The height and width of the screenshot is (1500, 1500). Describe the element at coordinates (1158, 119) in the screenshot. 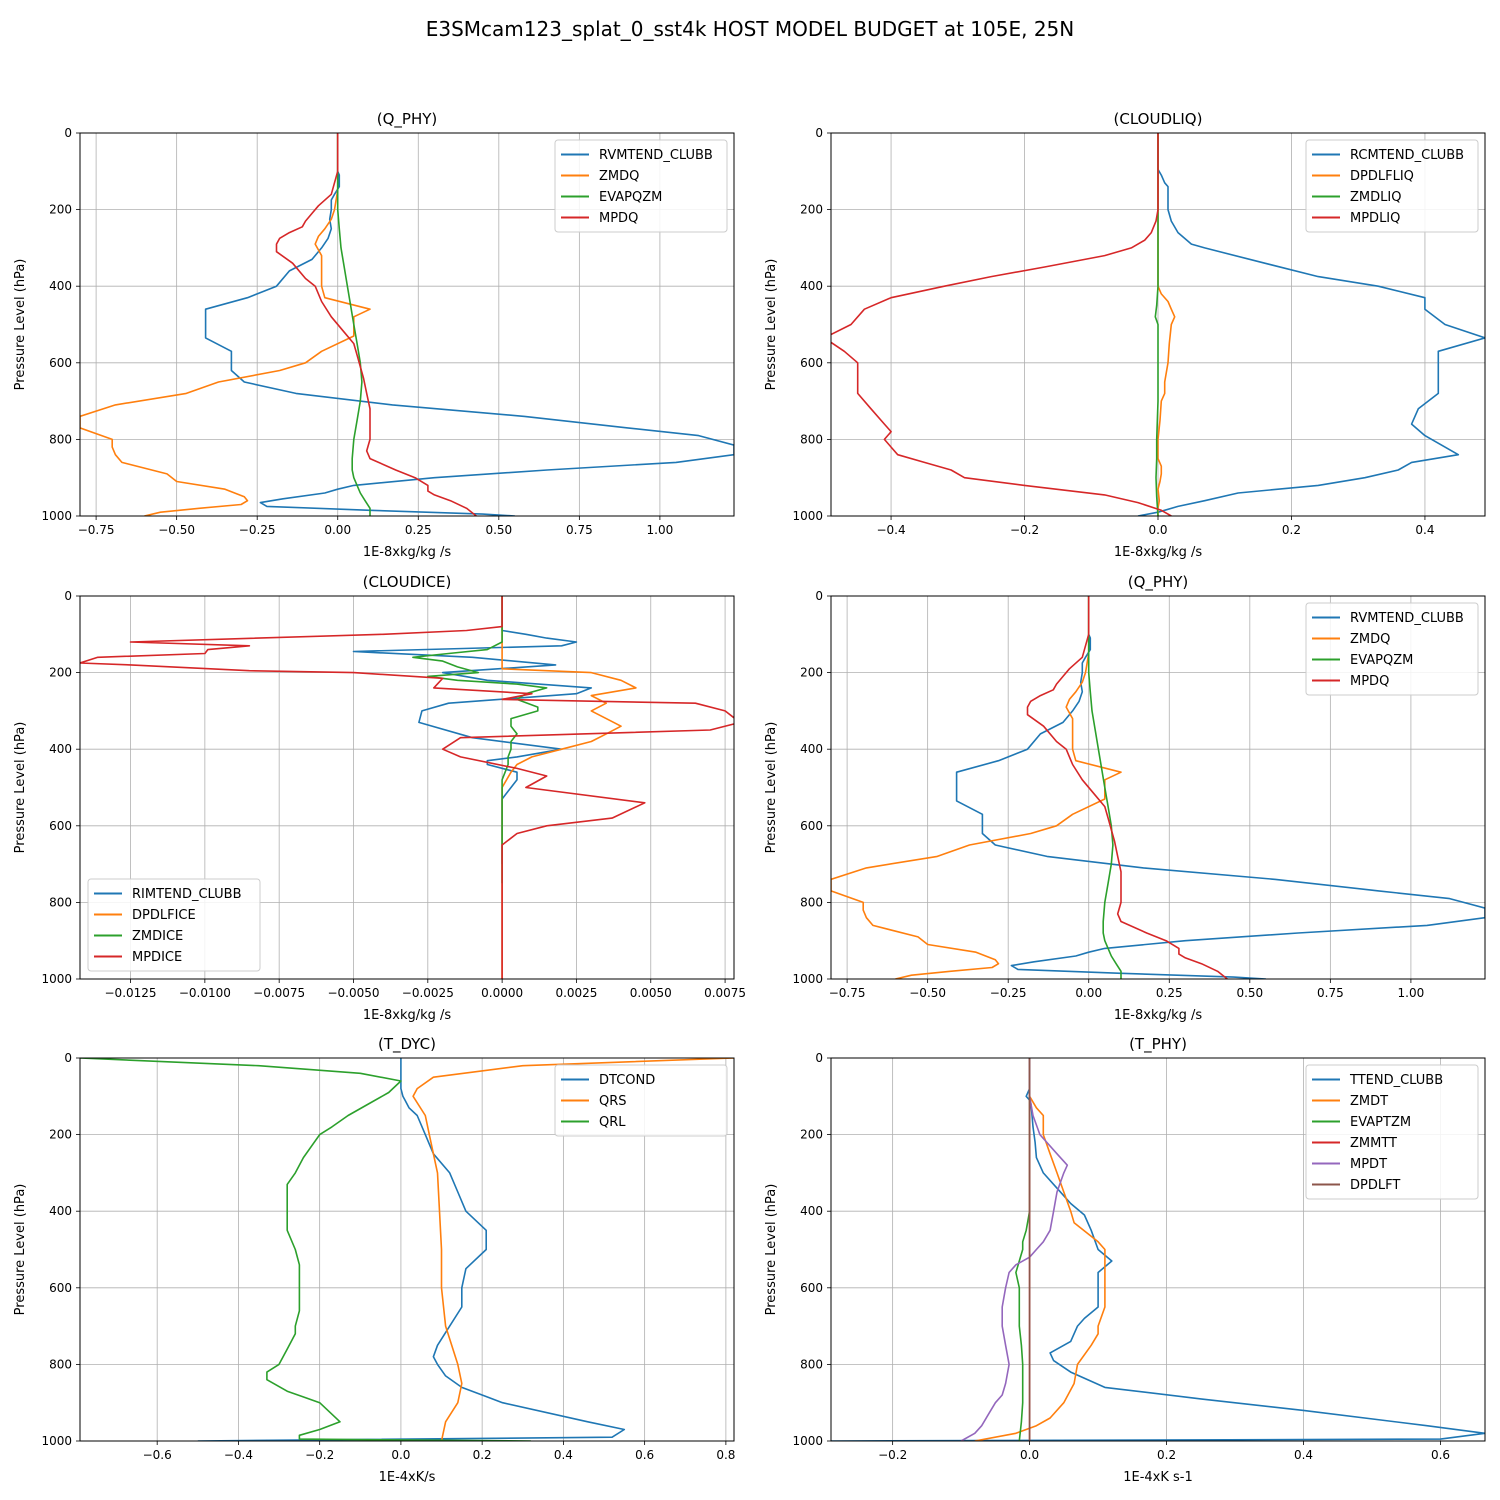

I see `panel-title: (CLOUDLIQ)` at that location.